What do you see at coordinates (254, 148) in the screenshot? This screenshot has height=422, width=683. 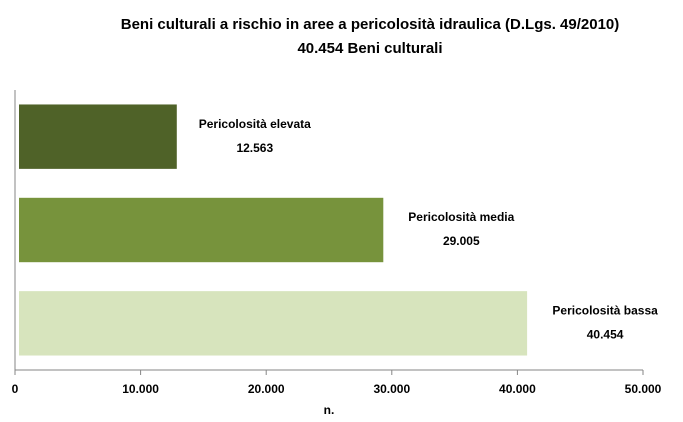 I see `value-label: 12.563` at bounding box center [254, 148].